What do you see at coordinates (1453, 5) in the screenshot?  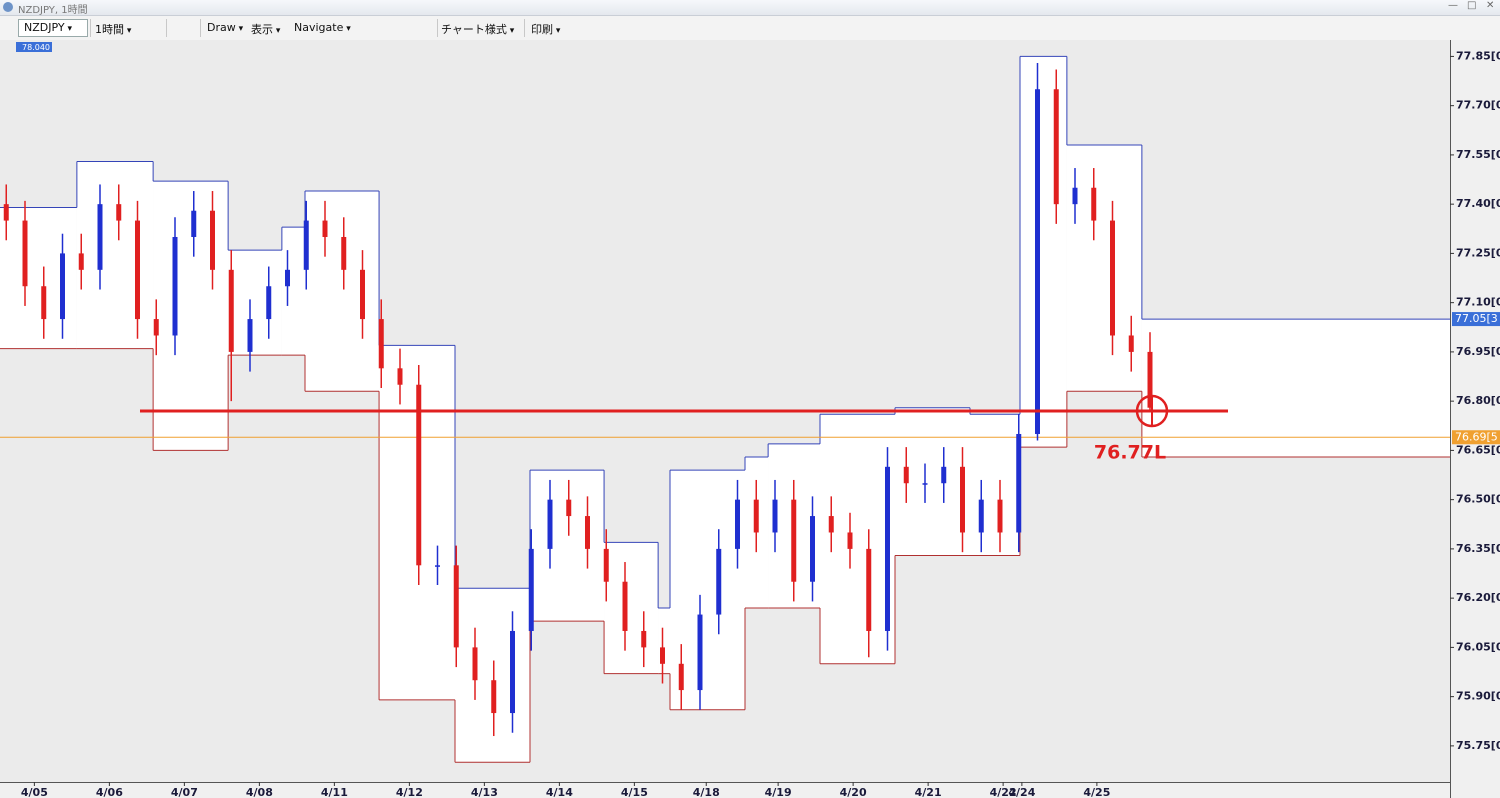 I see `minimize-button: —` at bounding box center [1453, 5].